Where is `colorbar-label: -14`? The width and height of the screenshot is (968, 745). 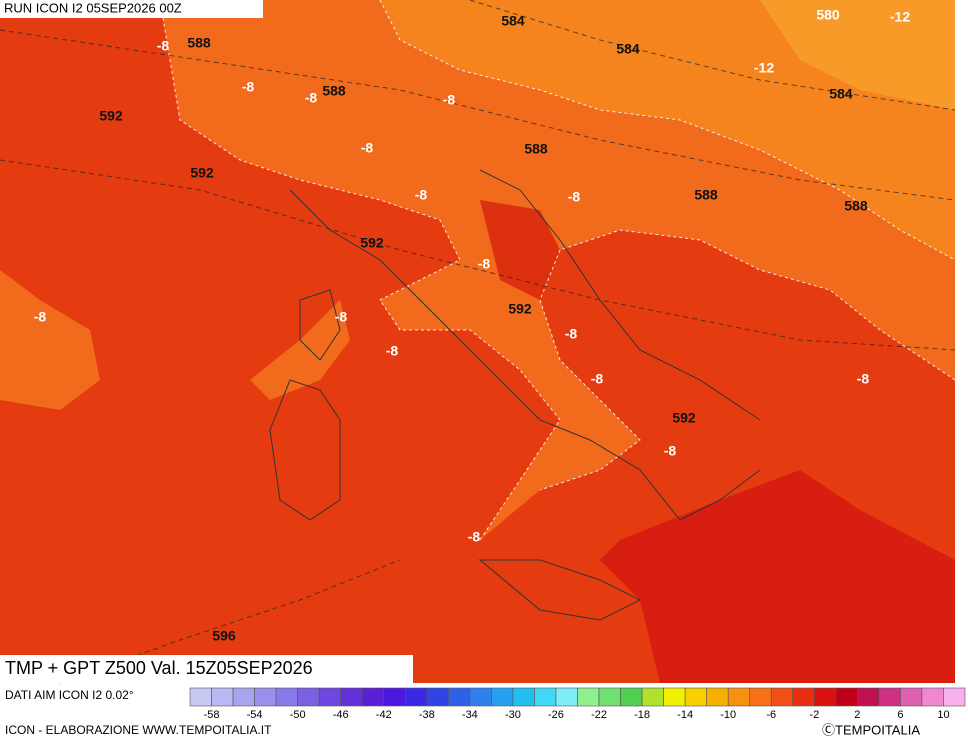 colorbar-label: -14 is located at coordinates (685, 715).